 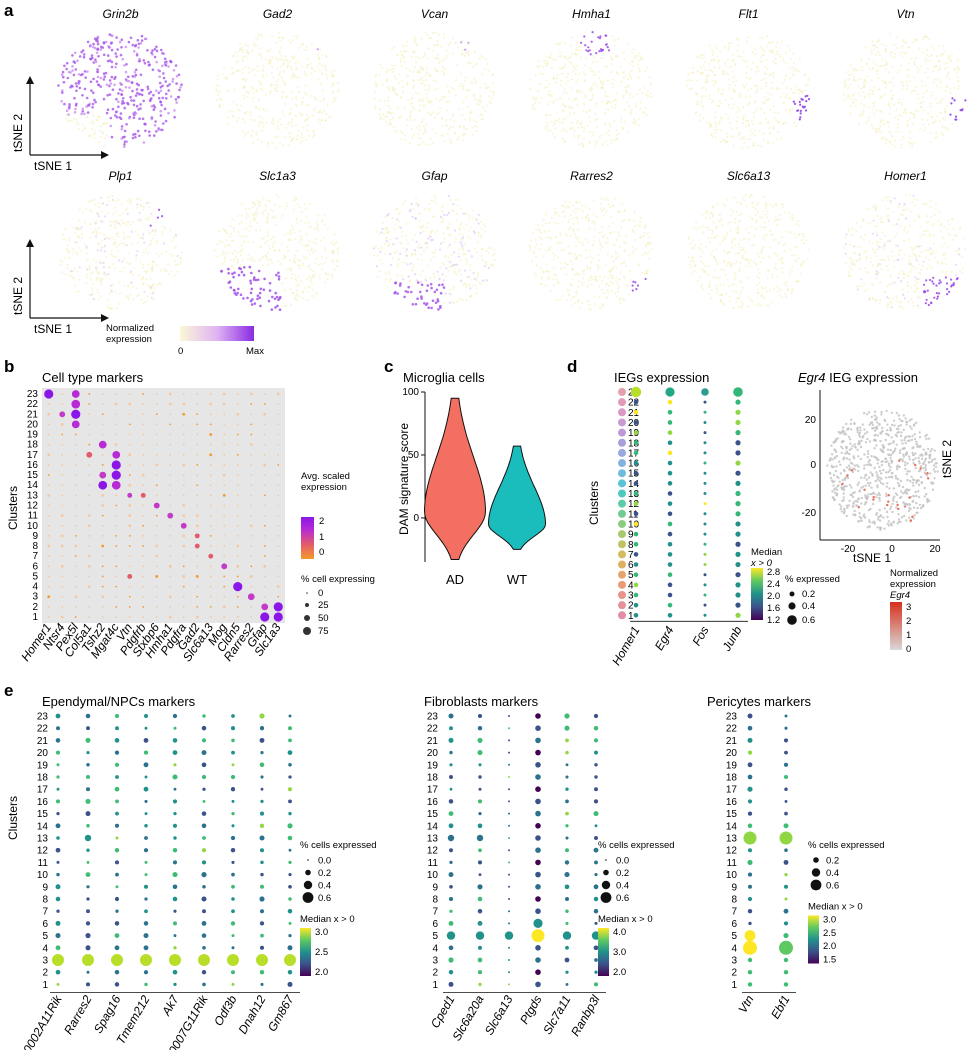 What do you see at coordinates (634, 443) in the screenshot?
I see `panel-d-cluster-tick: 18` at bounding box center [634, 443].